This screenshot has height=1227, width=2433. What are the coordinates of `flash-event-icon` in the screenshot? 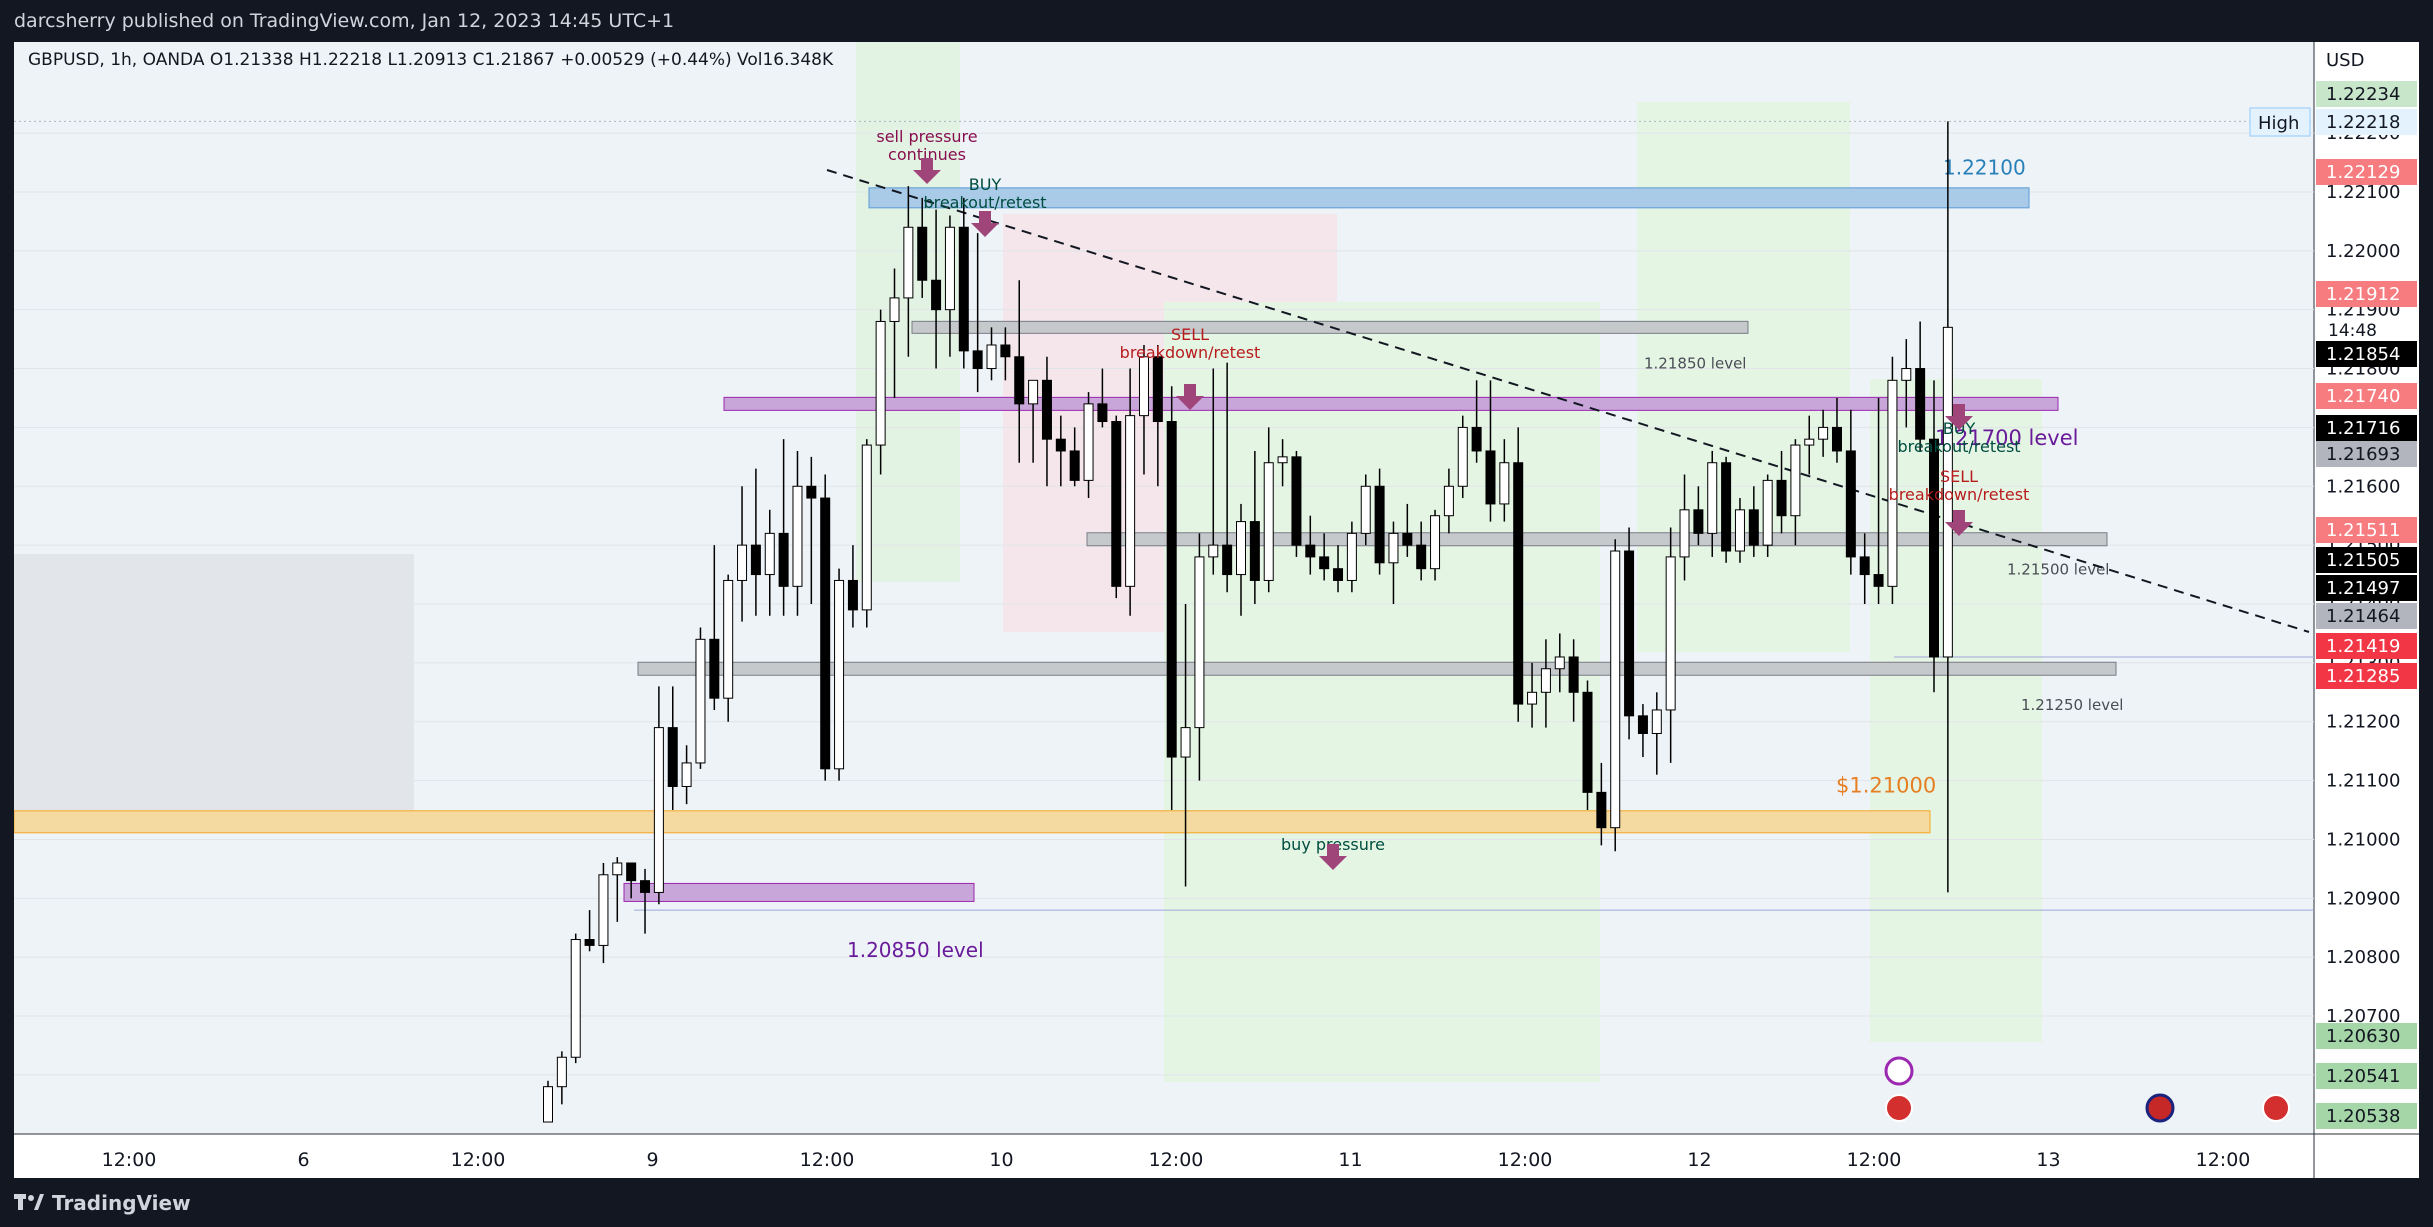 It's located at (1899, 1071).